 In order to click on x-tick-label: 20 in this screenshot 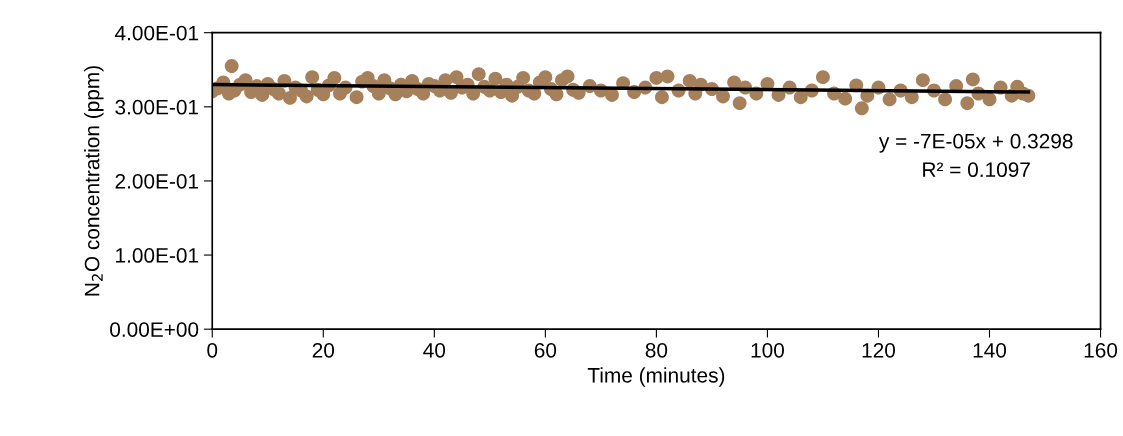, I will do `click(323, 350)`.